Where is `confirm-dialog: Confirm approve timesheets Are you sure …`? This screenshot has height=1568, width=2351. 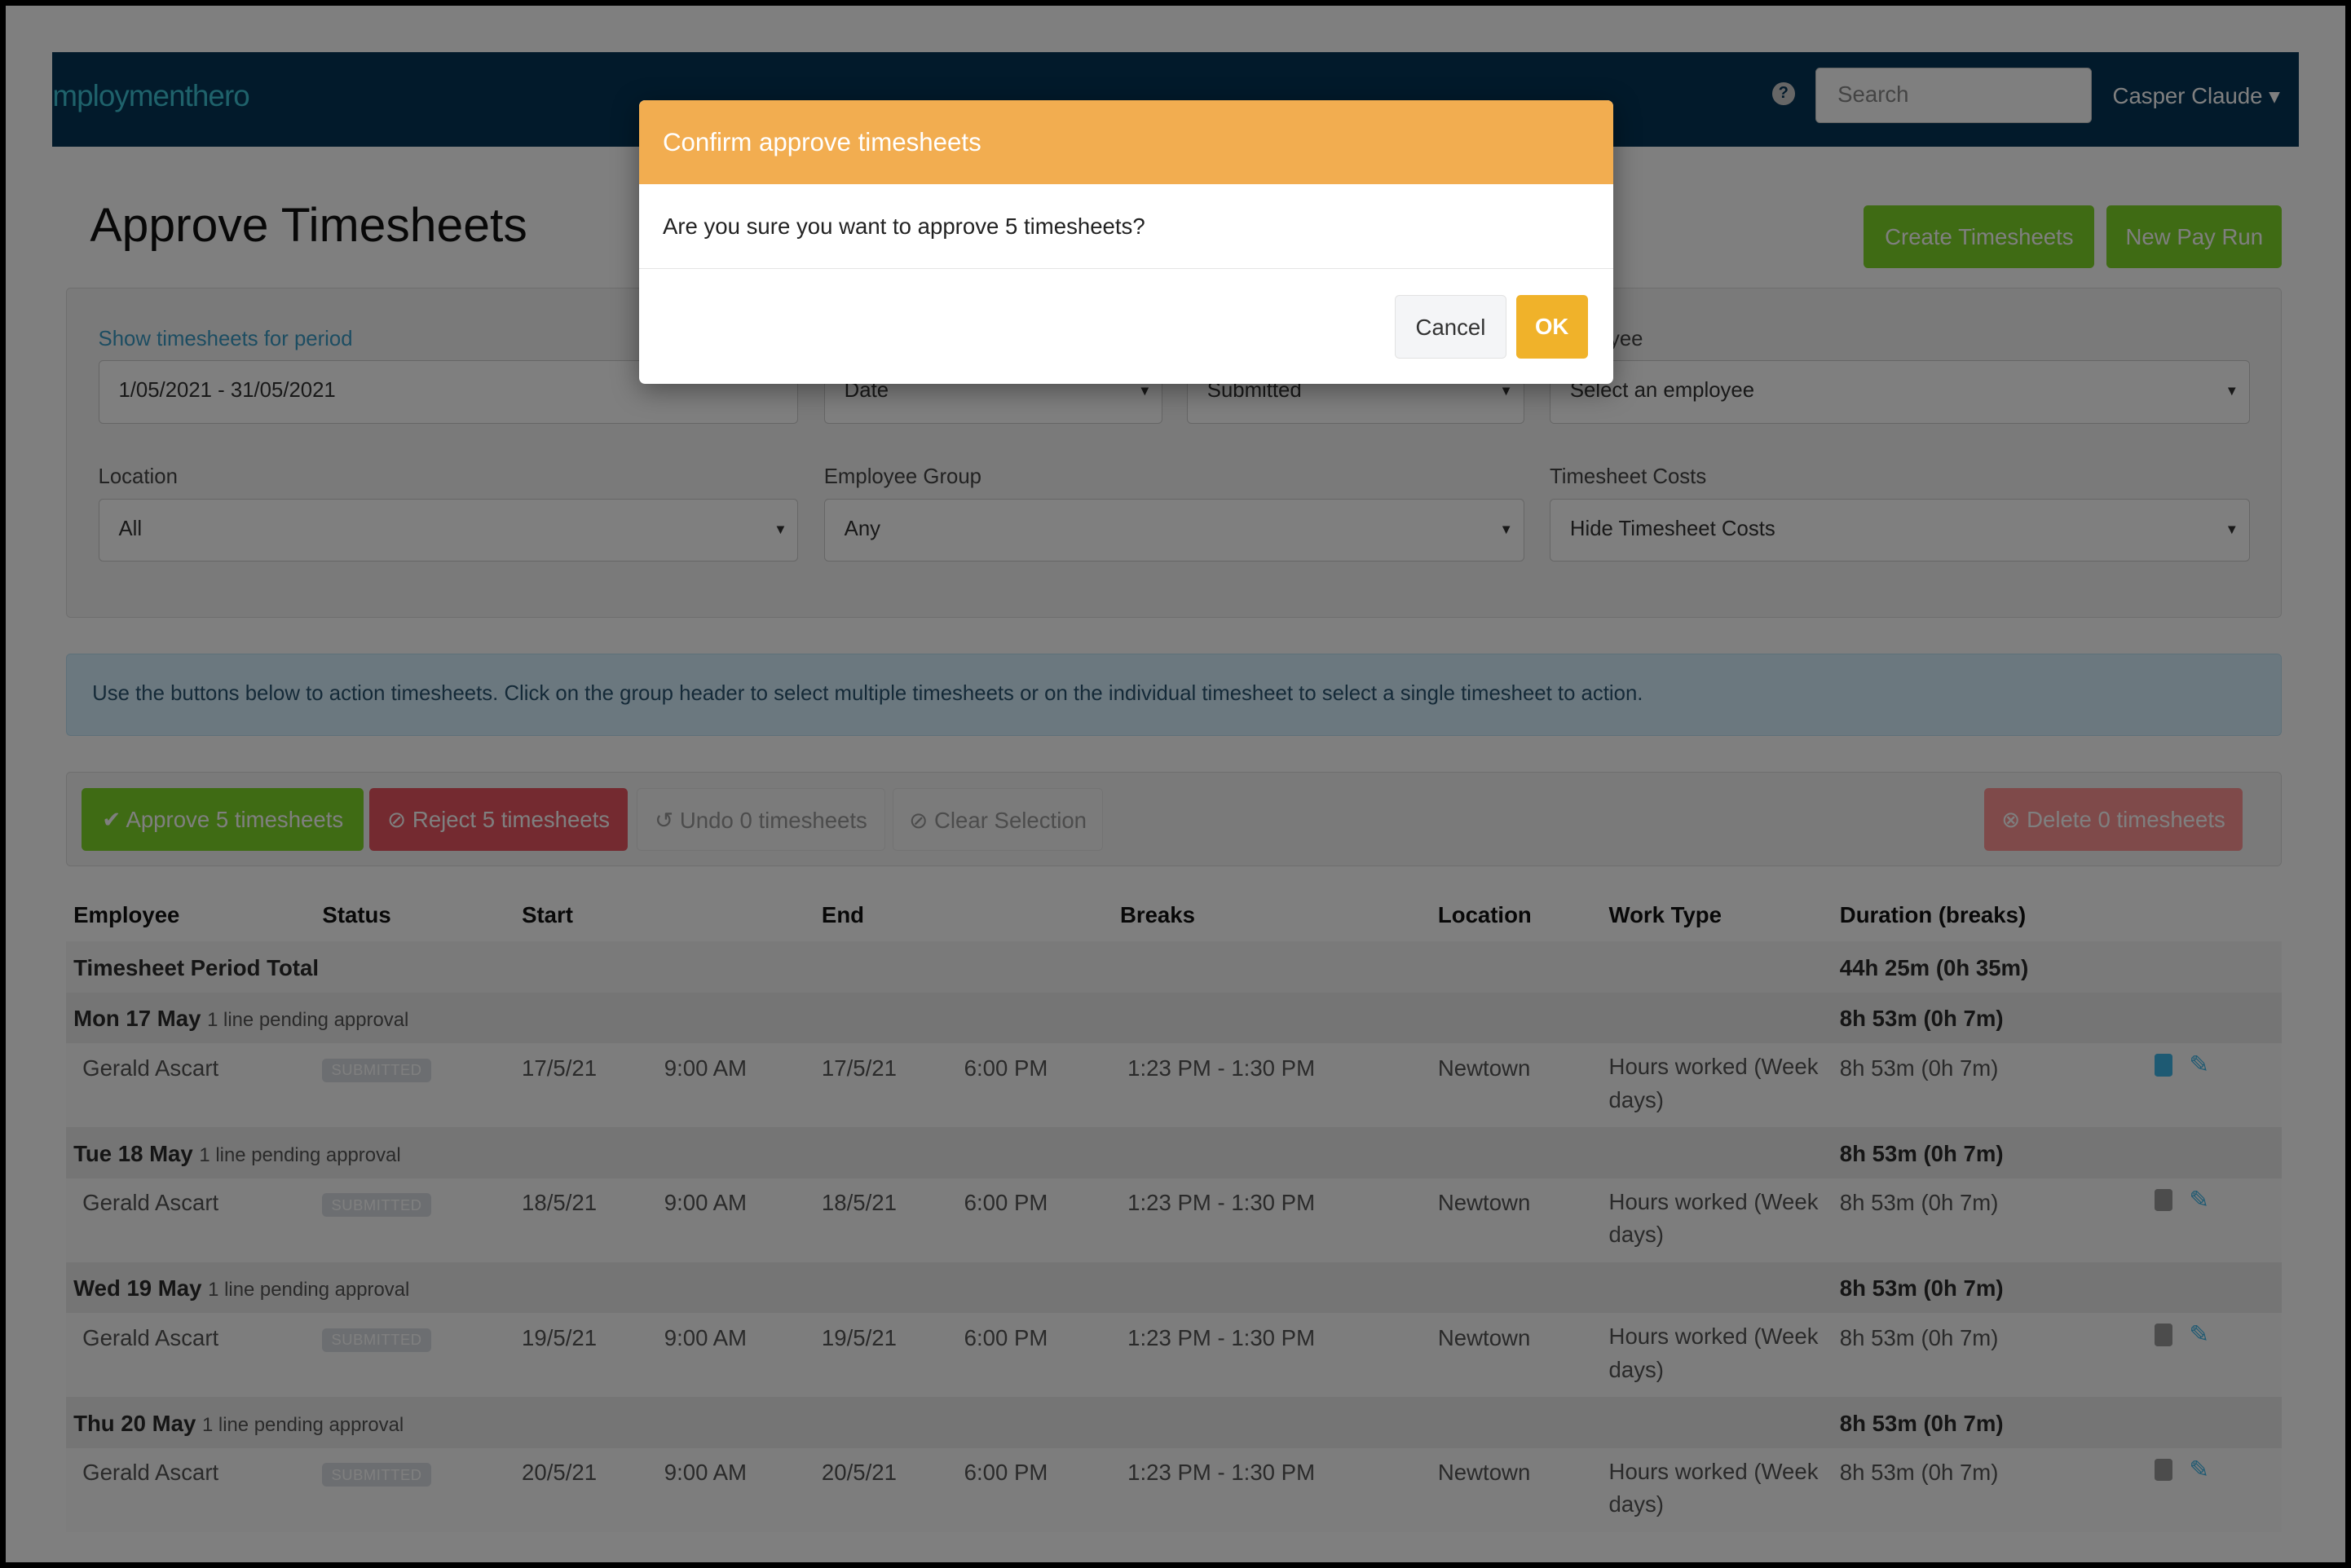 confirm-dialog: Confirm approve timesheets Are you sure … is located at coordinates (1126, 242).